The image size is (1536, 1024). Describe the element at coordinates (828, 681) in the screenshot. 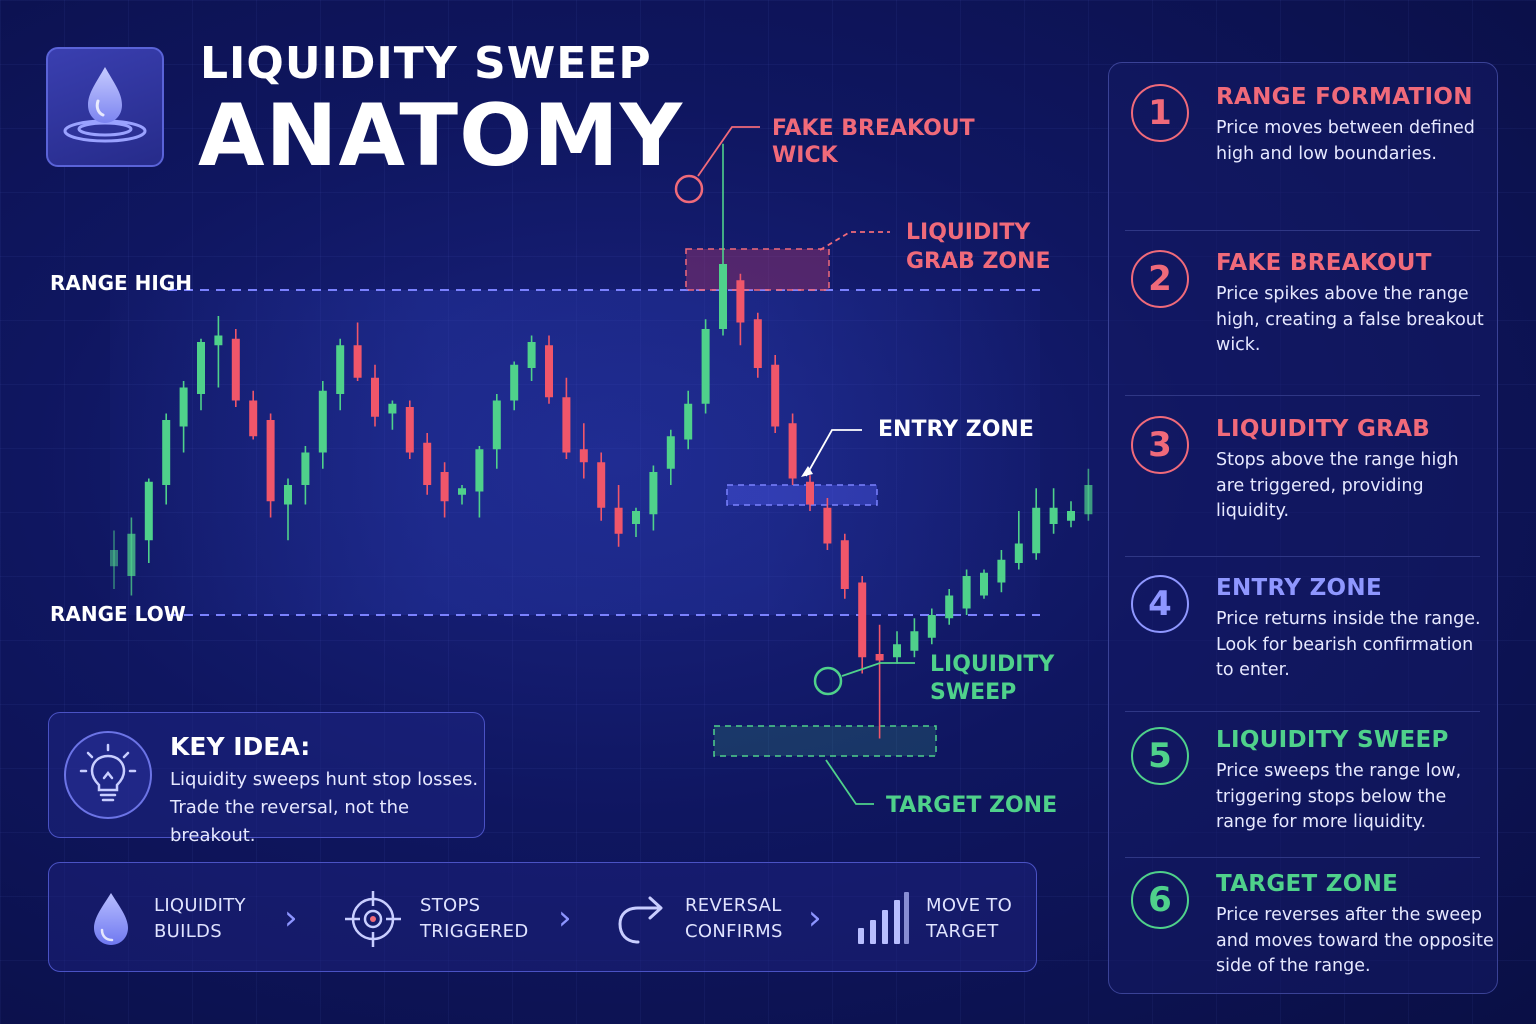

I see `sweep-marker` at that location.